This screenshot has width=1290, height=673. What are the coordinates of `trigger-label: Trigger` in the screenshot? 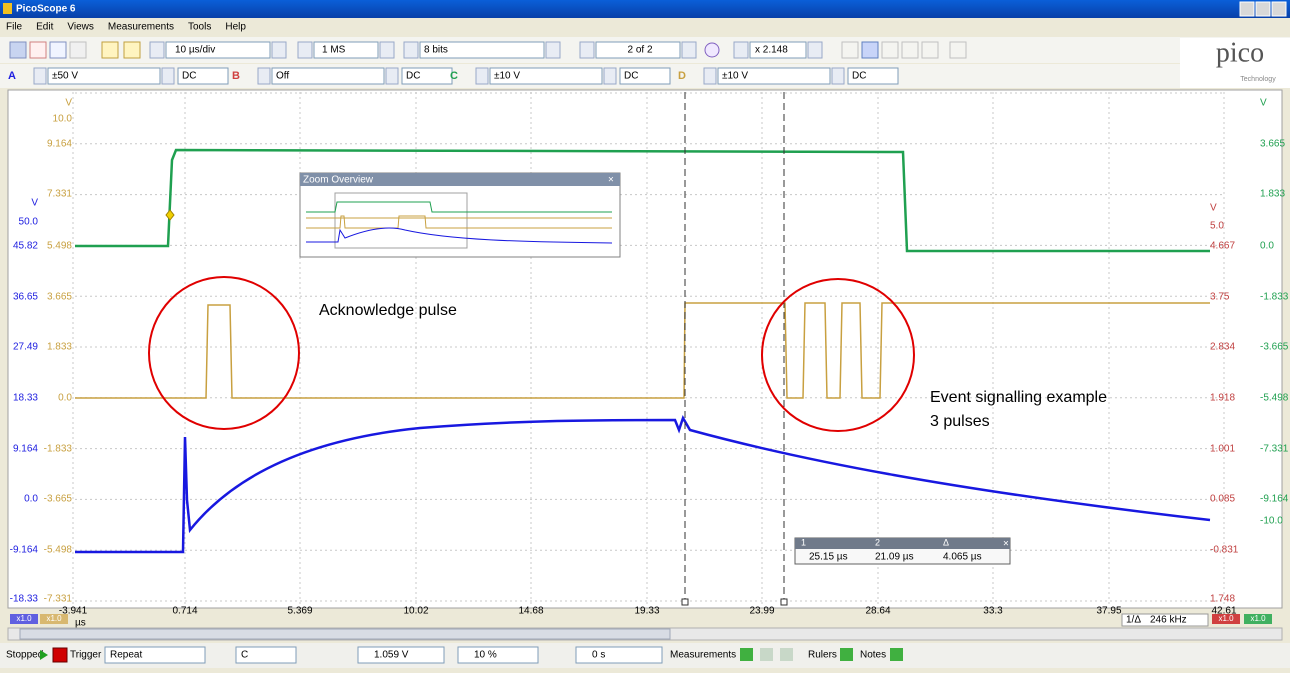 It's located at (86, 655).